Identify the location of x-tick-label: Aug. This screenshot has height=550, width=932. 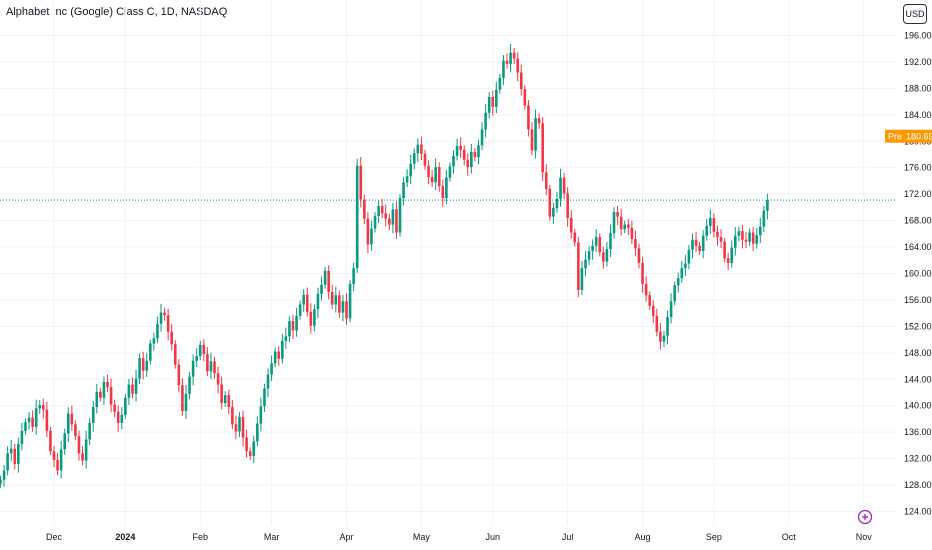
(643, 537).